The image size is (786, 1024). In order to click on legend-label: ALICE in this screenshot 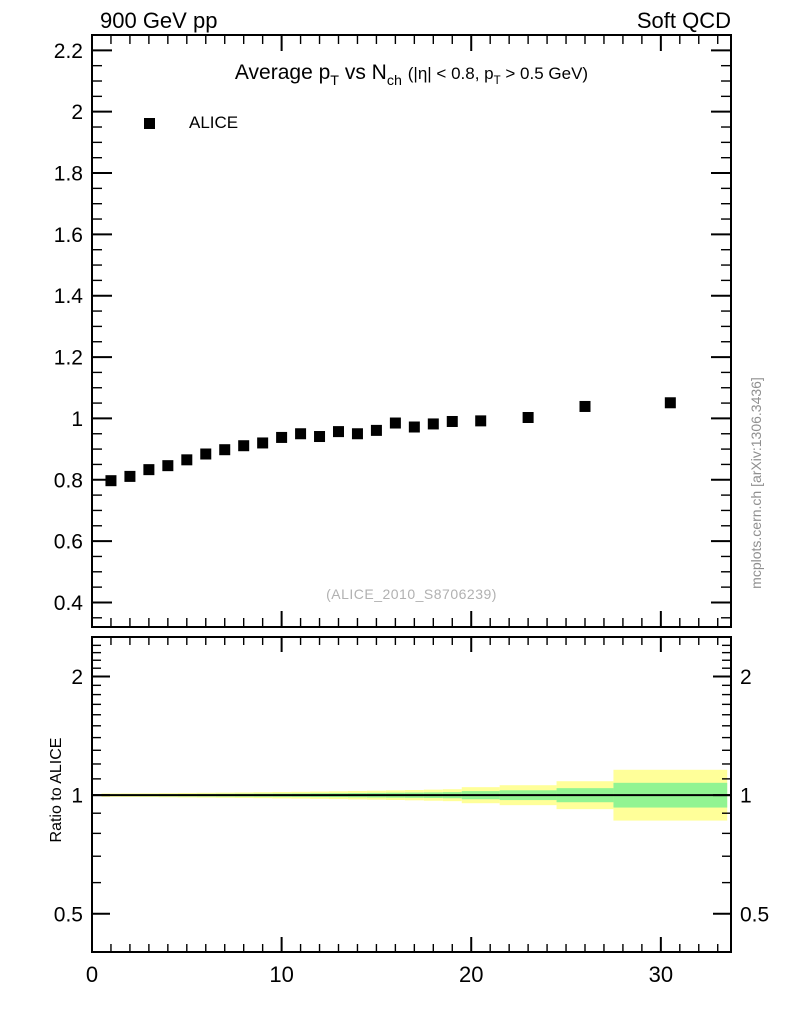, I will do `click(214, 122)`.